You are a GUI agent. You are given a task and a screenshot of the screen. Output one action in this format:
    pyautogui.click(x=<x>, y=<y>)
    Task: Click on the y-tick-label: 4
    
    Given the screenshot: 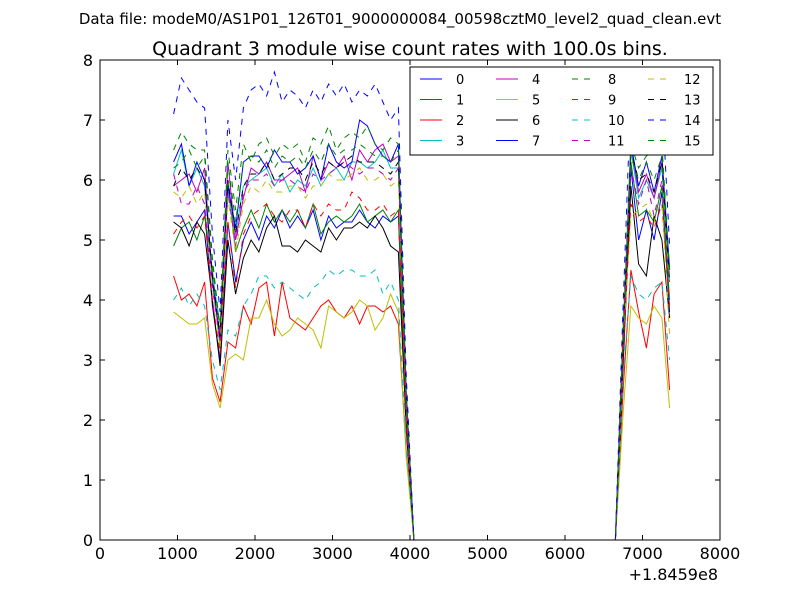 What is the action you would take?
    pyautogui.click(x=88, y=300)
    